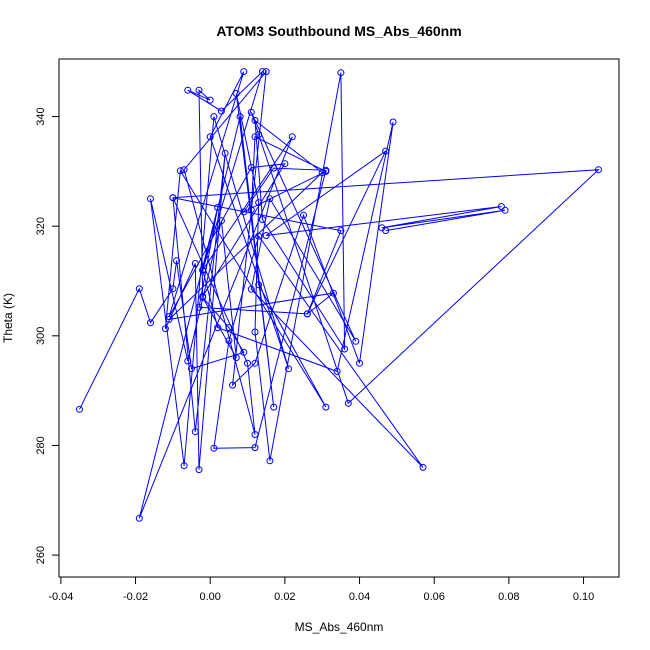 The height and width of the screenshot is (650, 650). Describe the element at coordinates (41, 116) in the screenshot. I see `y-tick-label: 340` at that location.